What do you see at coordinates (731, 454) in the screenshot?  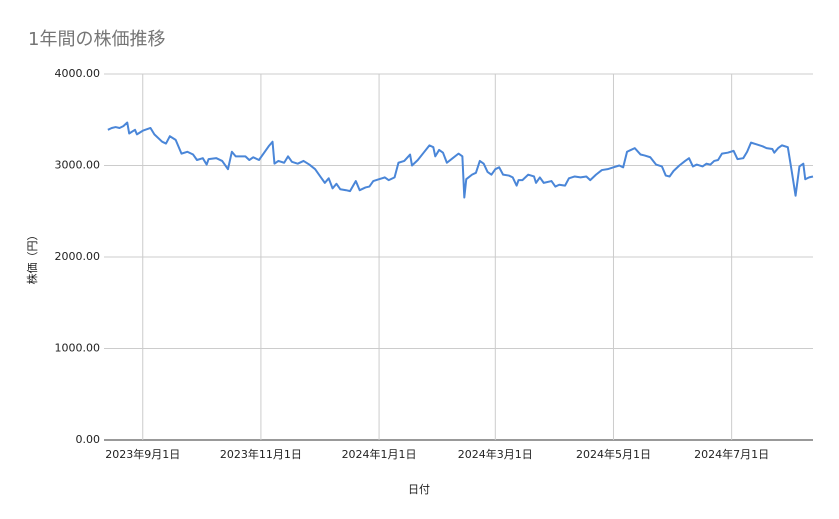 I see `x-tick-label: 2024年7月1日` at bounding box center [731, 454].